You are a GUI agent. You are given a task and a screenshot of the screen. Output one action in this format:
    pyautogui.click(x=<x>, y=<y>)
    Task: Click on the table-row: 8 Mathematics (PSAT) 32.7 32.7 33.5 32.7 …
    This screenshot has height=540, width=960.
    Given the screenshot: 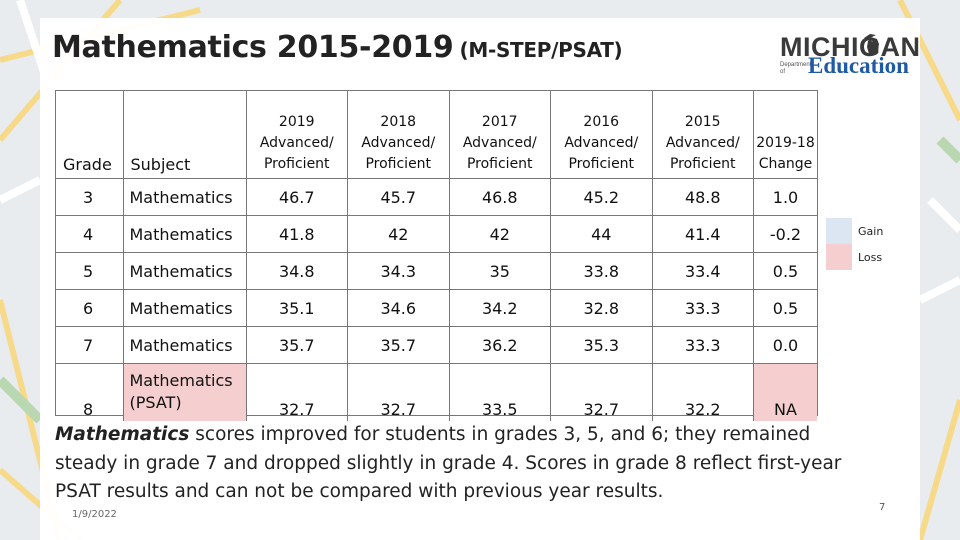 What is the action you would take?
    pyautogui.click(x=436, y=392)
    